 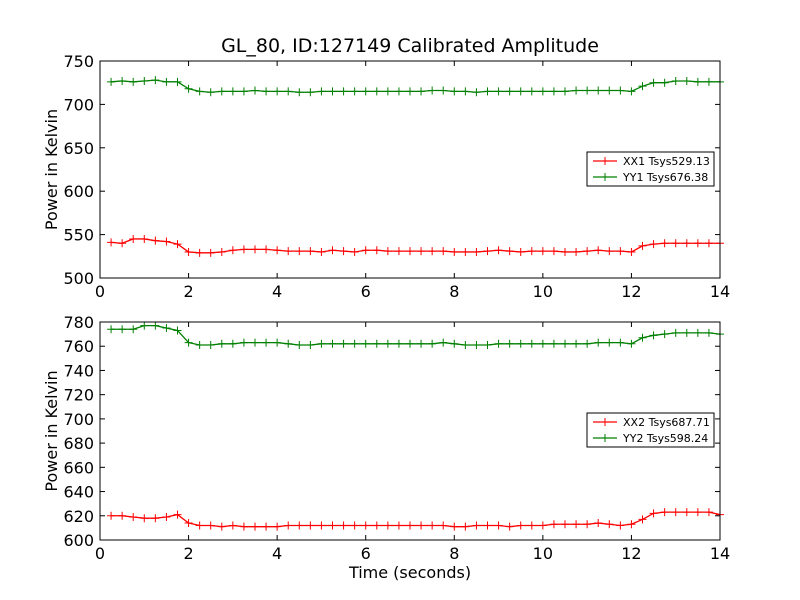 What do you see at coordinates (366, 291) in the screenshot?
I see `x-tick-label: 6` at bounding box center [366, 291].